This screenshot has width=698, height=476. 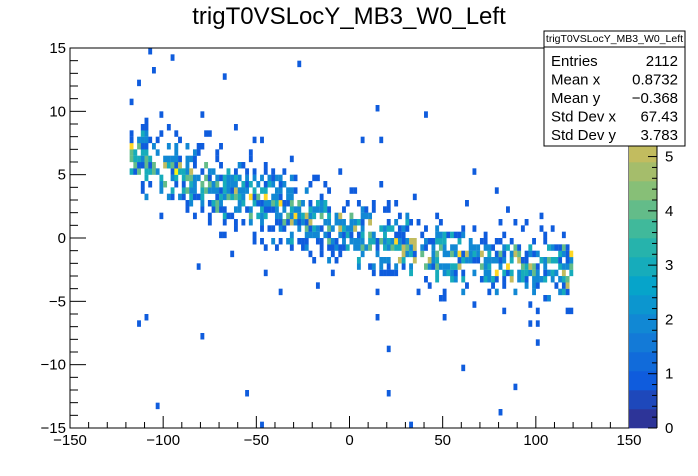 I want to click on color-scale-tick-label: 2, so click(x=669, y=319).